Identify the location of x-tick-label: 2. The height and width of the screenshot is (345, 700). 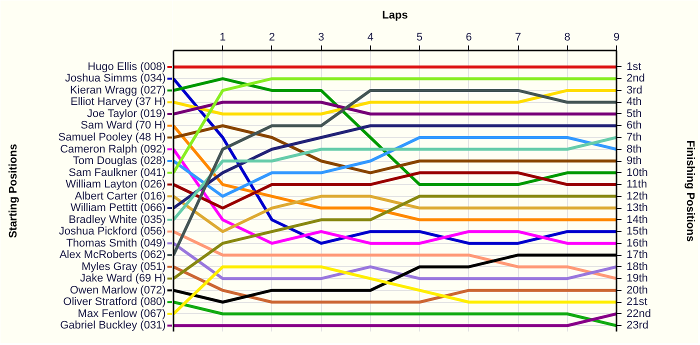
(272, 38).